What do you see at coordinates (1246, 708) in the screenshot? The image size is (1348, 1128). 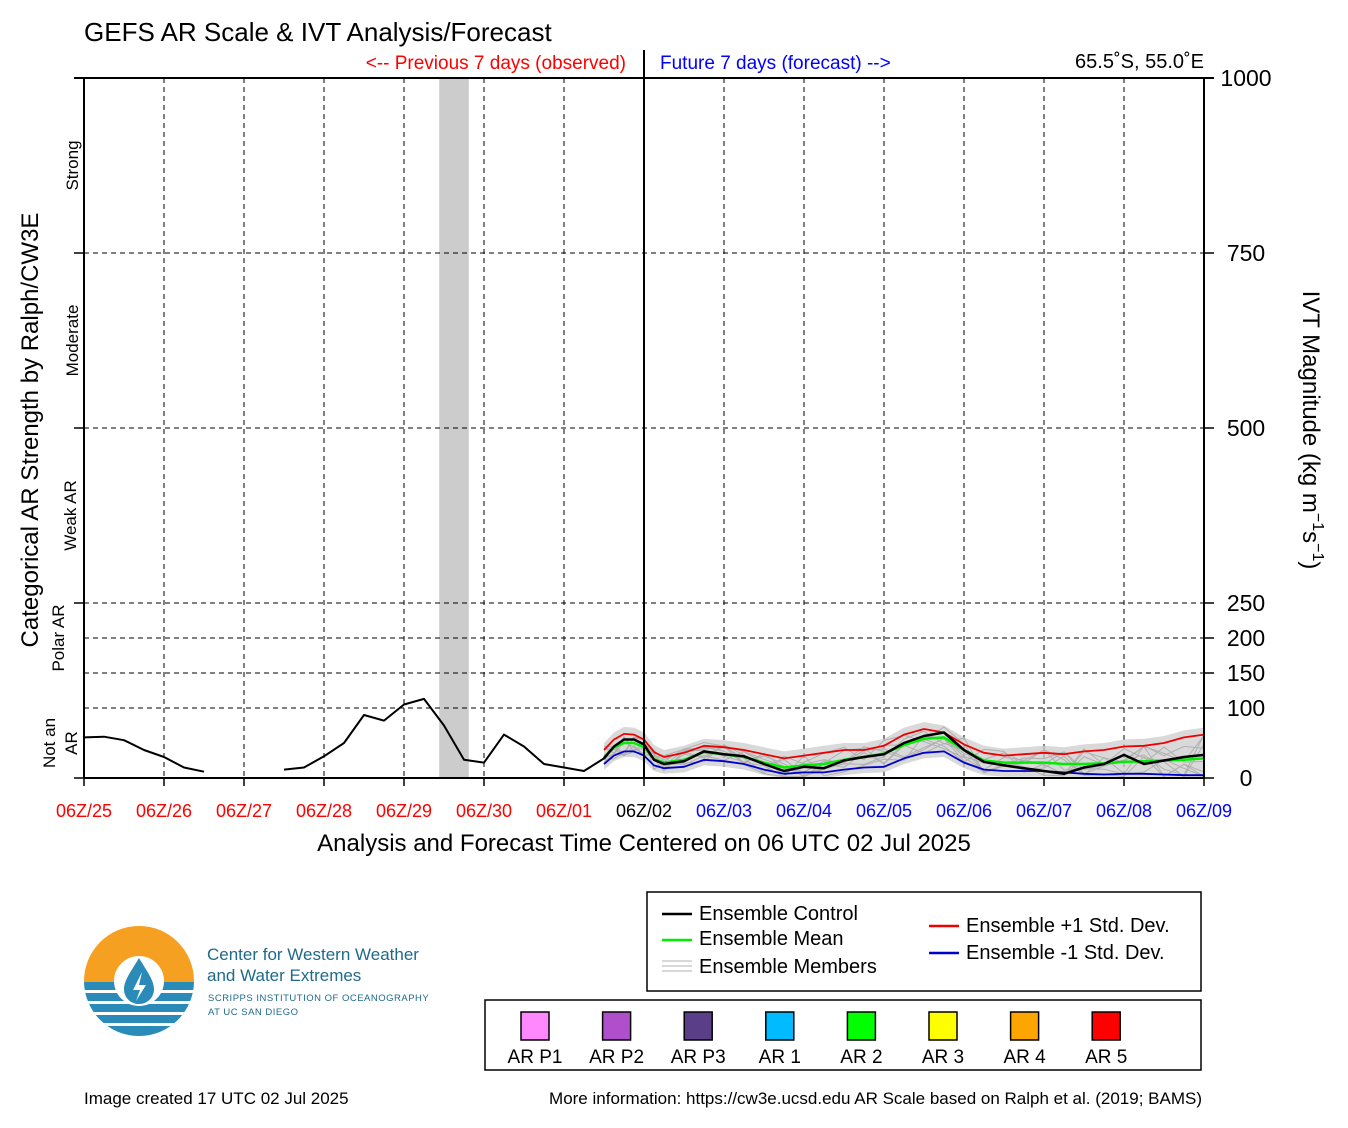 I see `ytick-label-100: 100` at bounding box center [1246, 708].